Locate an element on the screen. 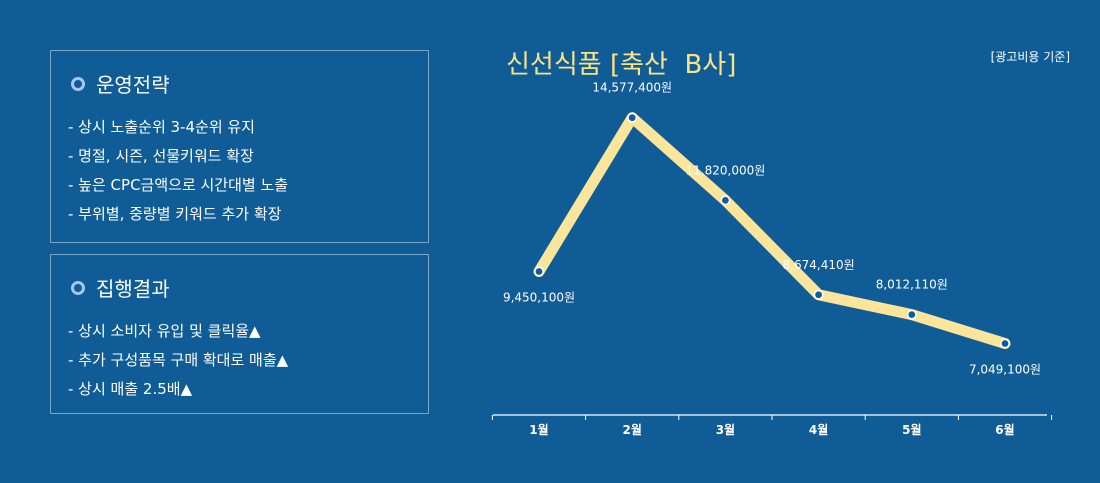  data-label: 9,450,100원 is located at coordinates (539, 297).